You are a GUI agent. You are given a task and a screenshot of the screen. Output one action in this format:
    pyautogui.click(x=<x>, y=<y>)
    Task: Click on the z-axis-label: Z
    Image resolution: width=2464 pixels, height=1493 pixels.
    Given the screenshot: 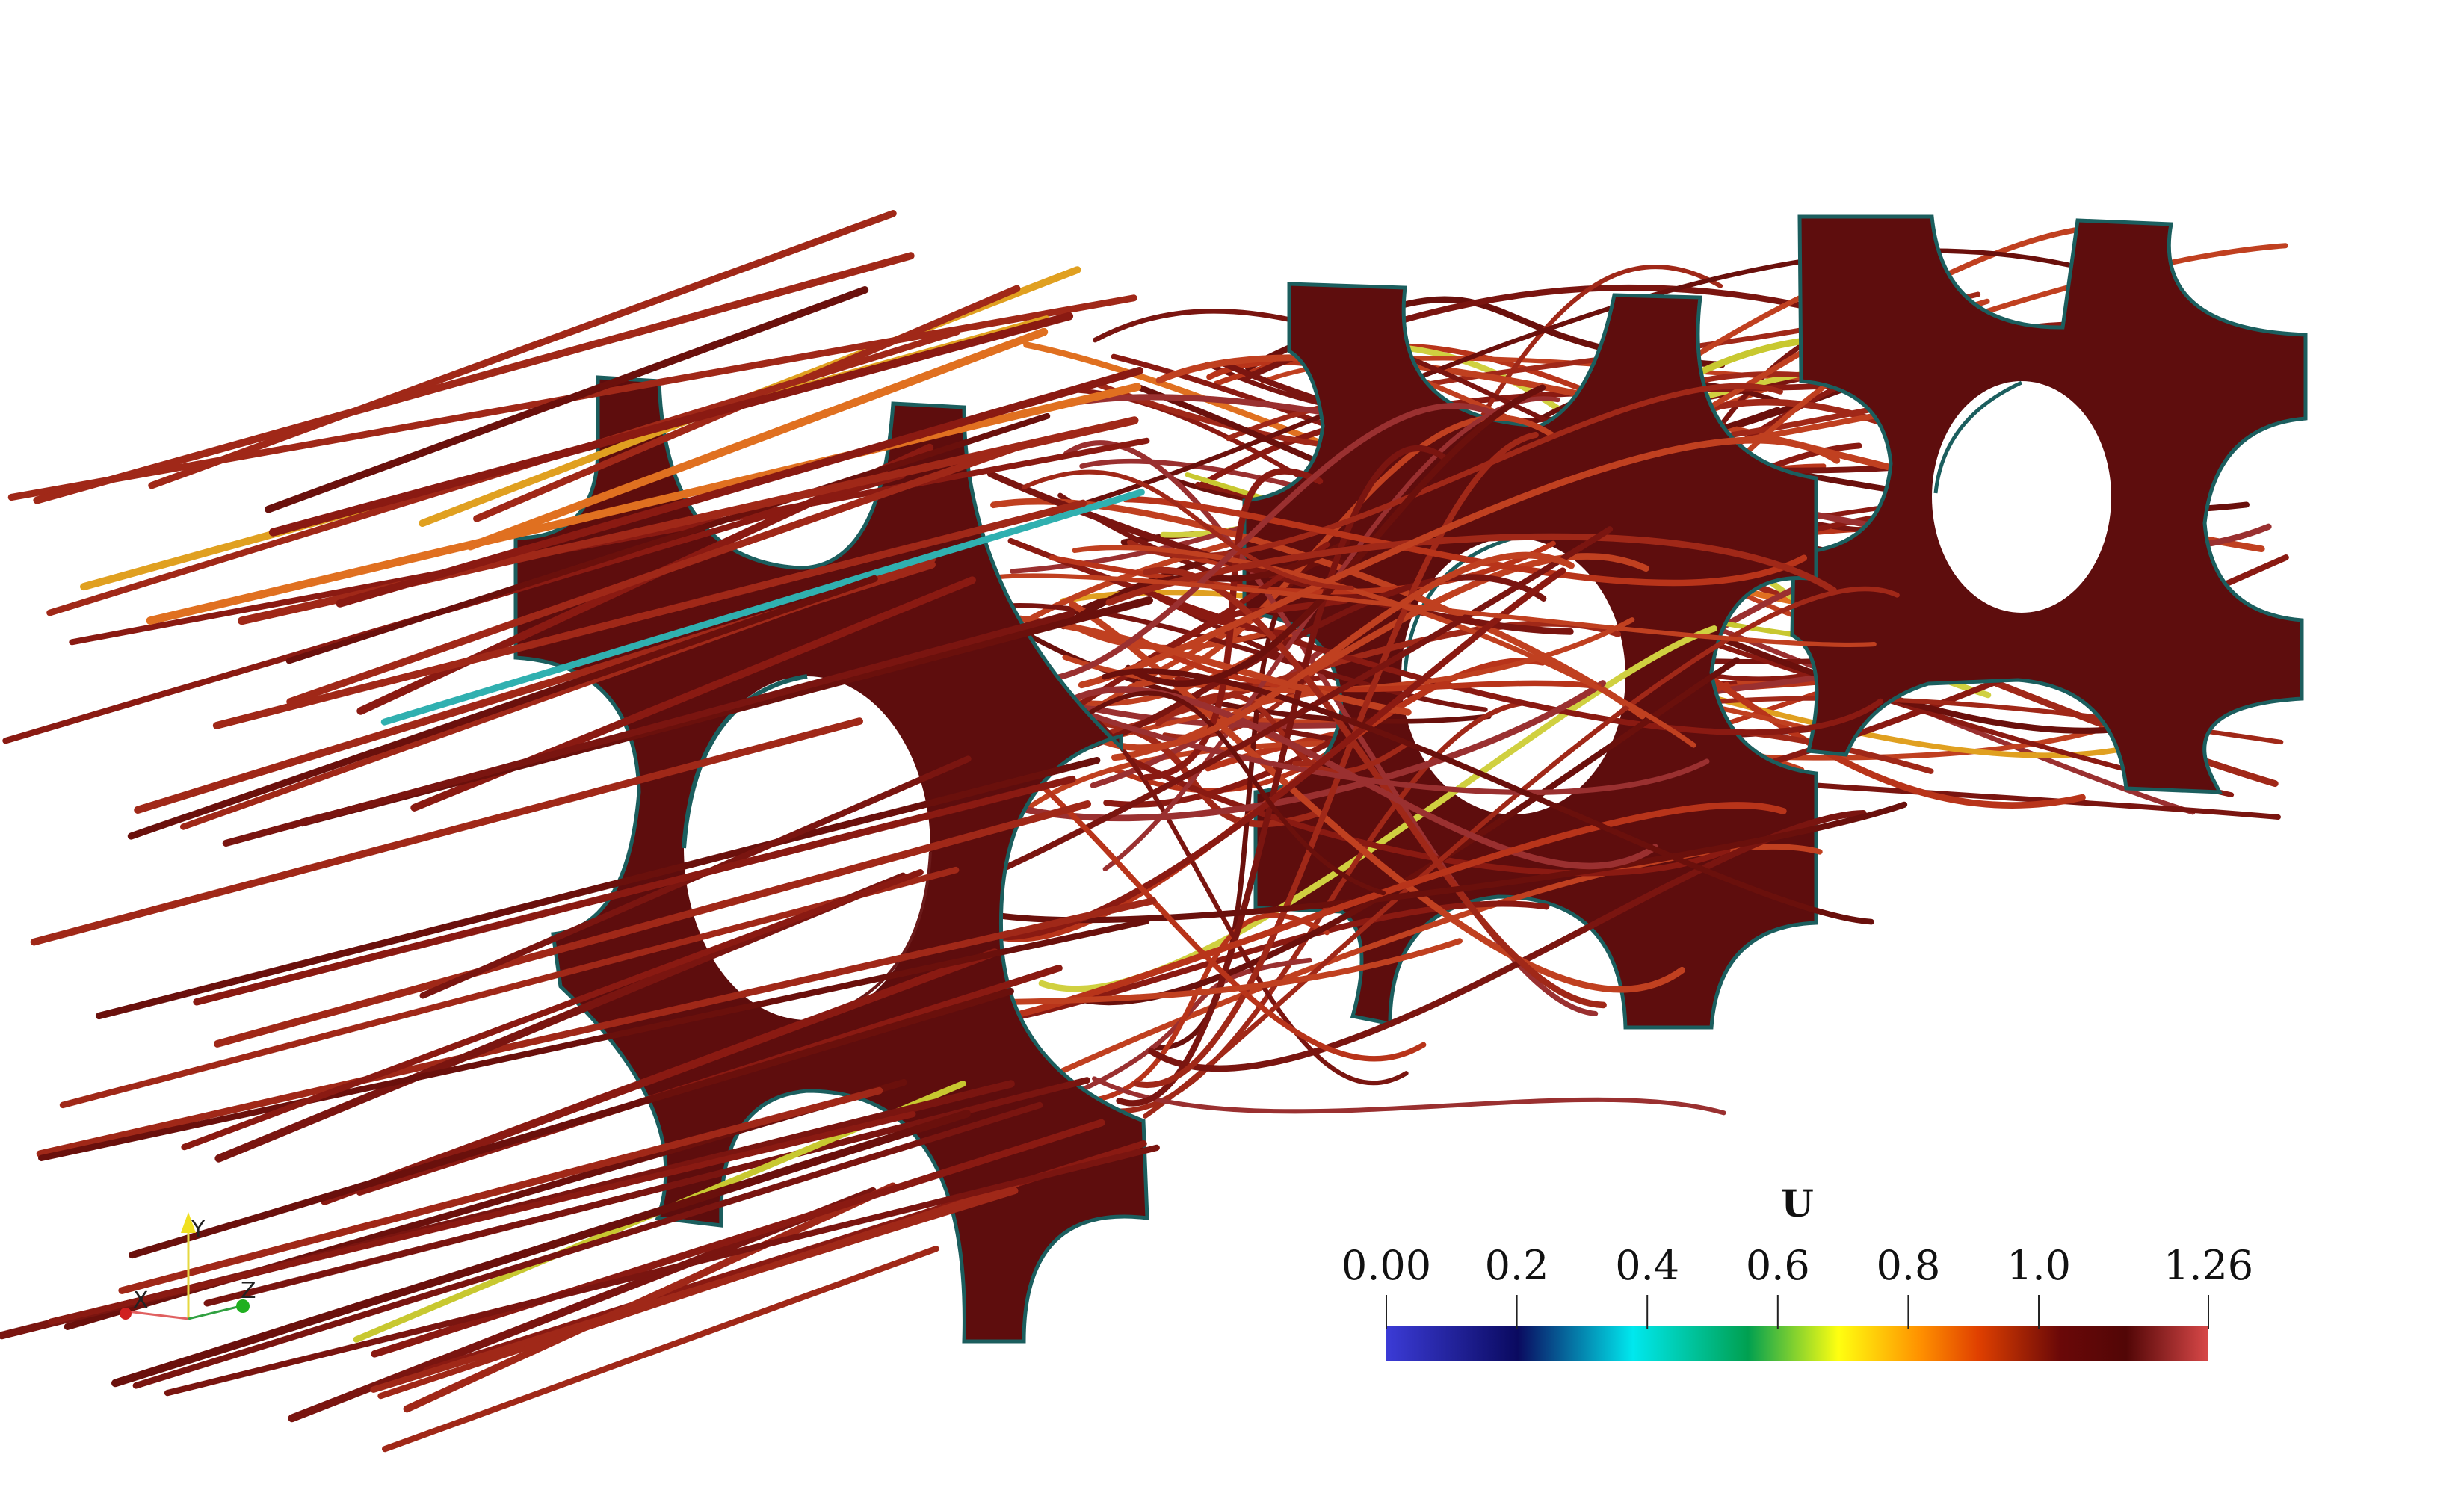 What is the action you would take?
    pyautogui.click(x=248, y=1291)
    